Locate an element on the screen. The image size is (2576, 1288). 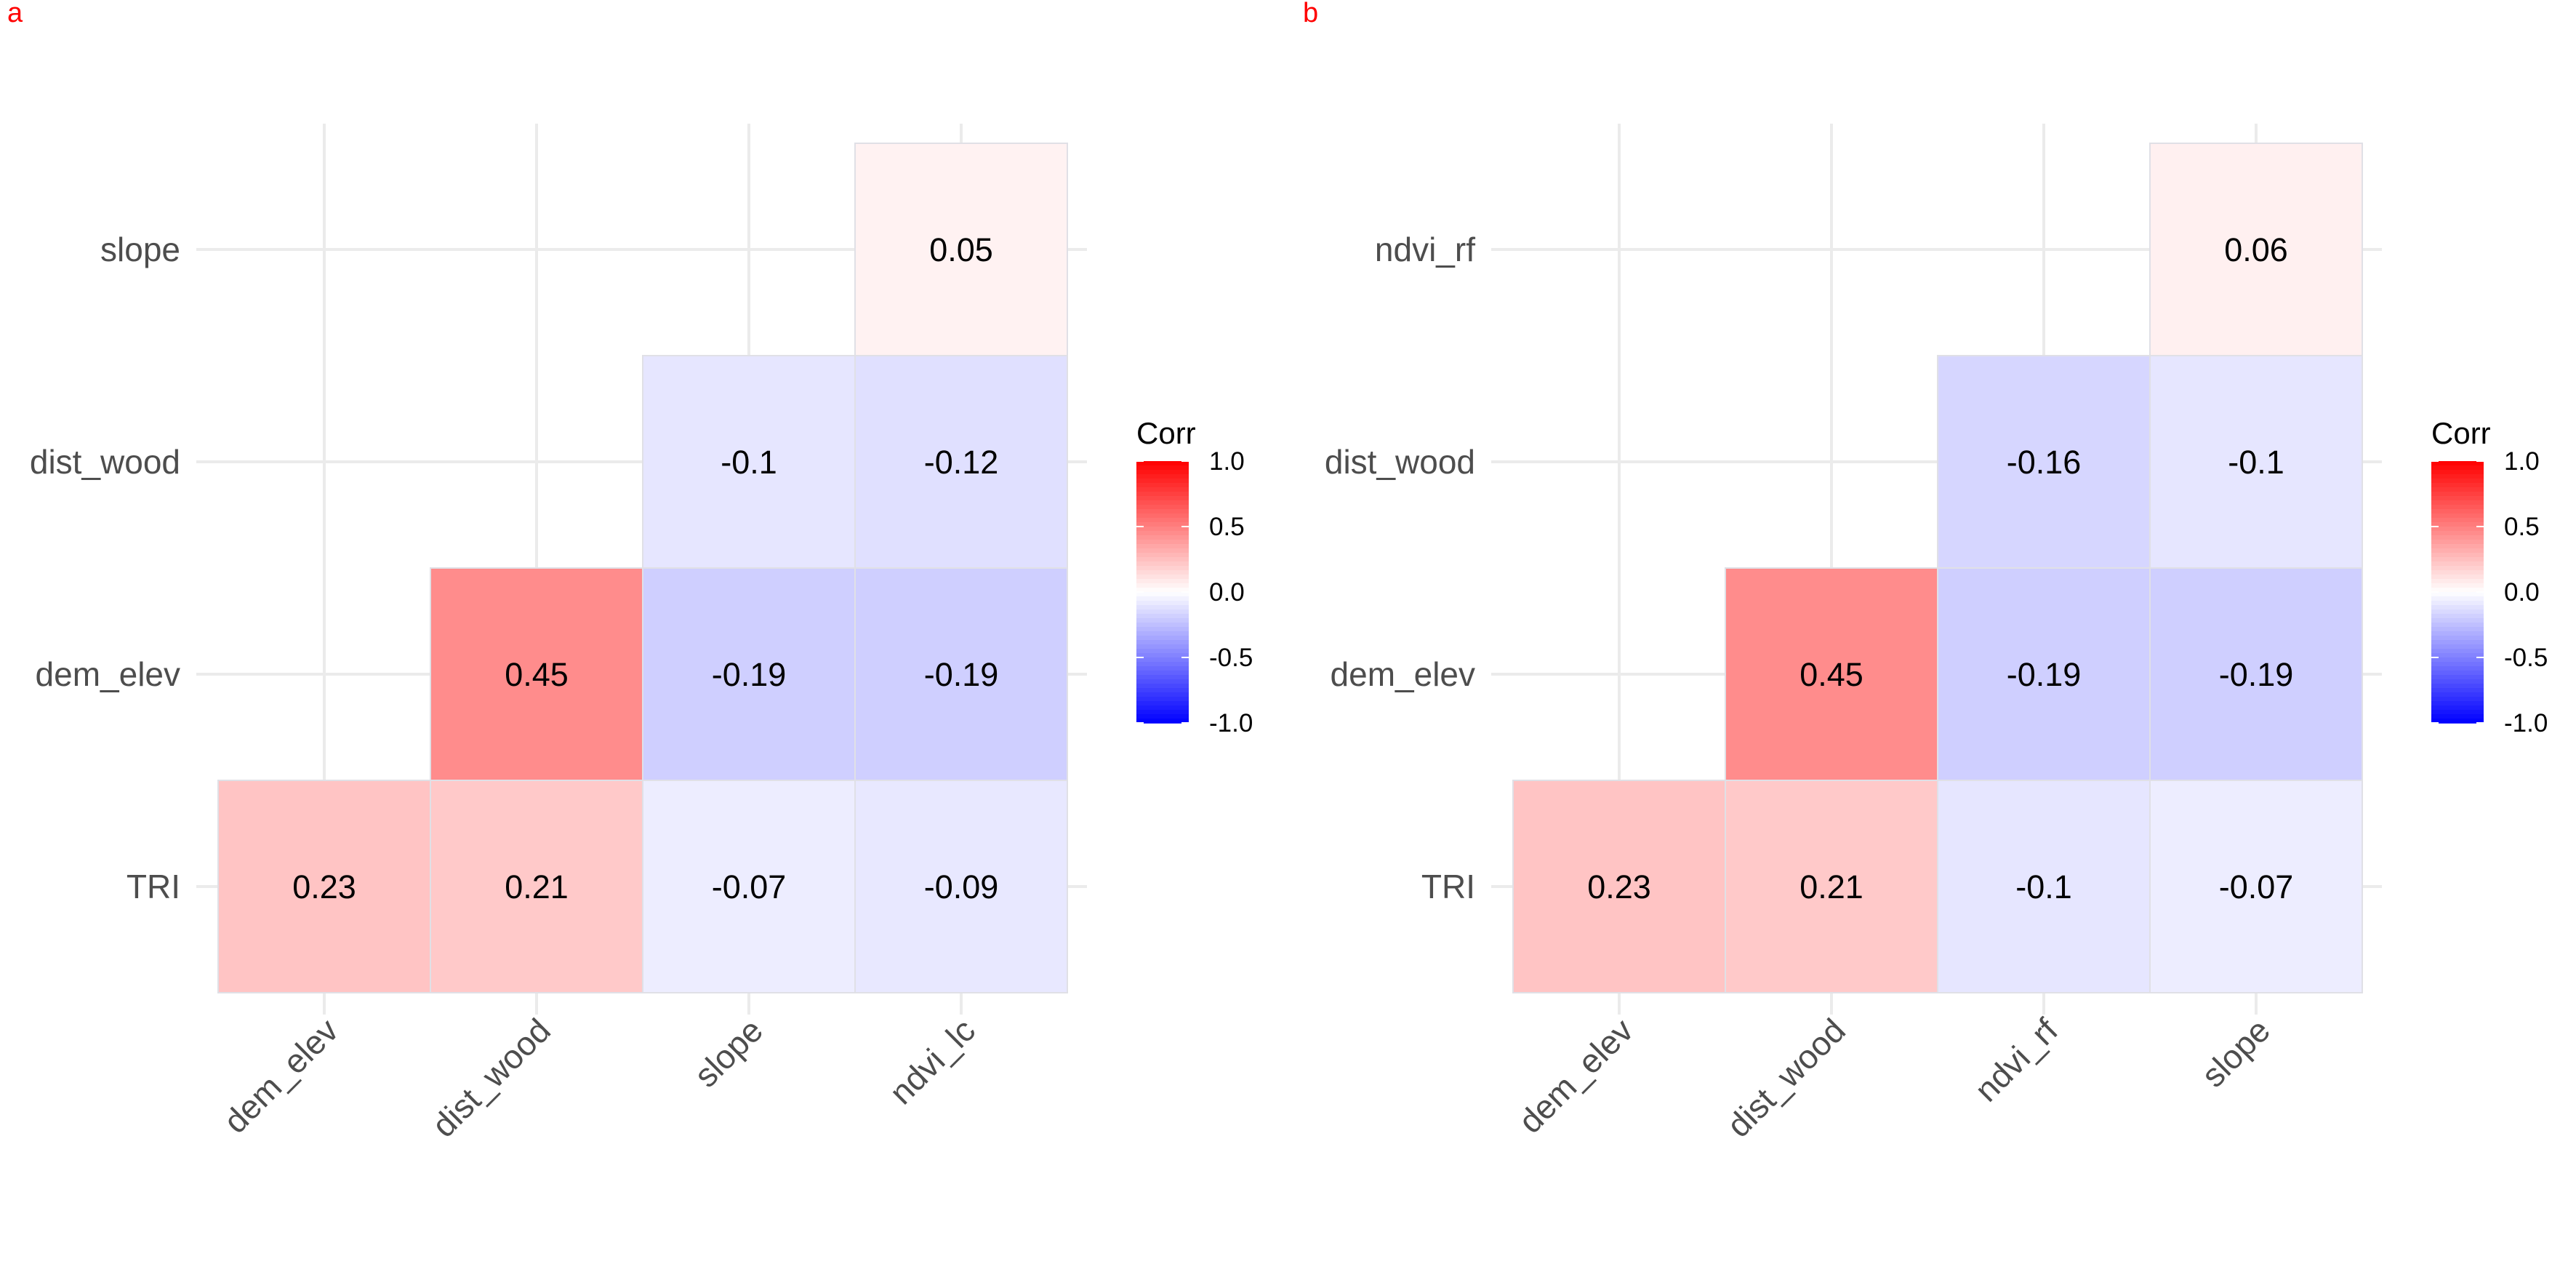
y-tick-label: ndvi_rf is located at coordinates (1425, 249).